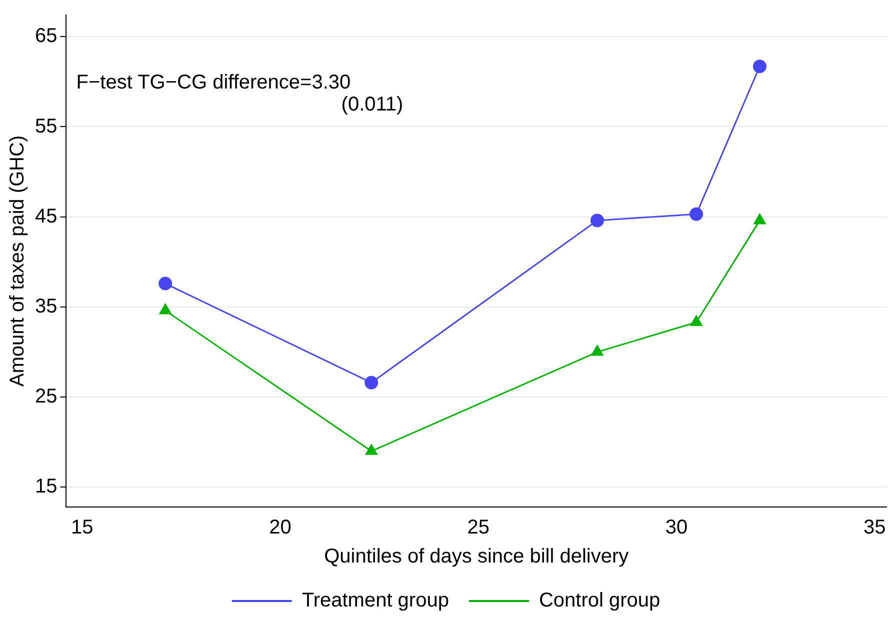 This screenshot has height=625, width=894. I want to click on y-axis-title: Amount of taxes paid (GHC), so click(17, 261).